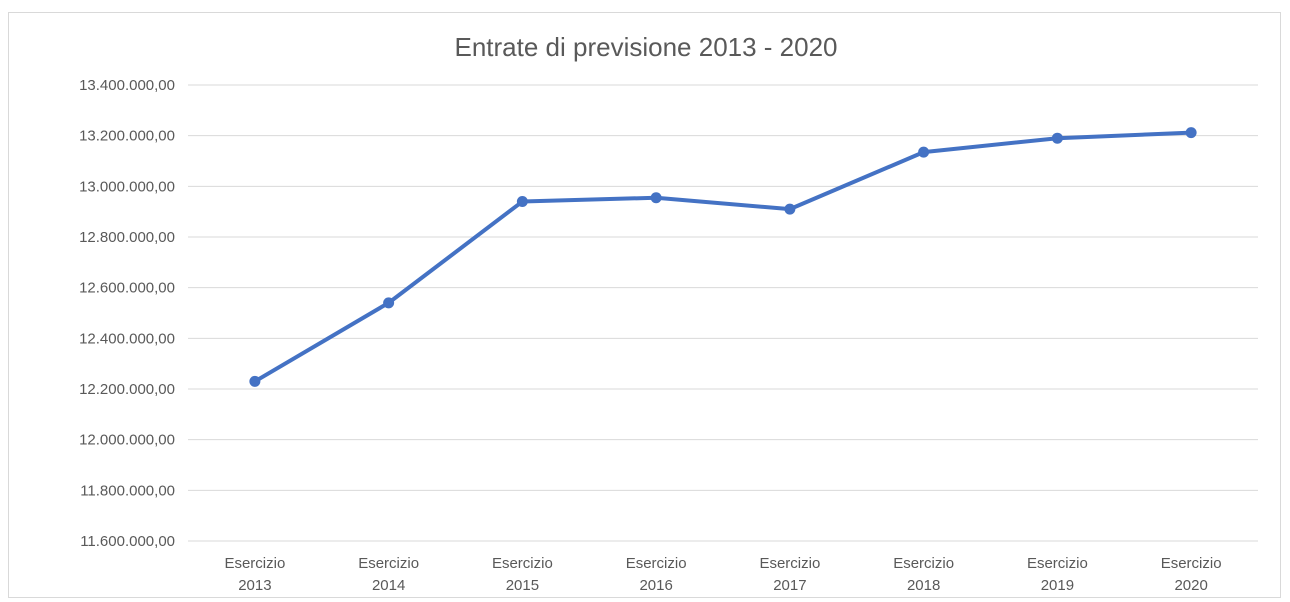 The width and height of the screenshot is (1290, 602). Describe the element at coordinates (127, 288) in the screenshot. I see `y-tick-label: 12.600.000,00` at that location.